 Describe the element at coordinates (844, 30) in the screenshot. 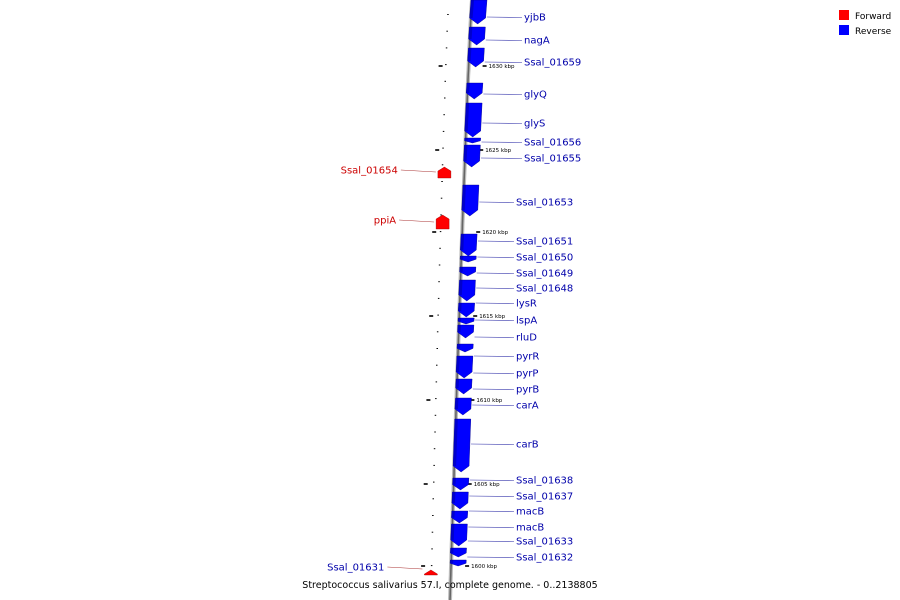

I see `legend-swatch-reverse` at that location.